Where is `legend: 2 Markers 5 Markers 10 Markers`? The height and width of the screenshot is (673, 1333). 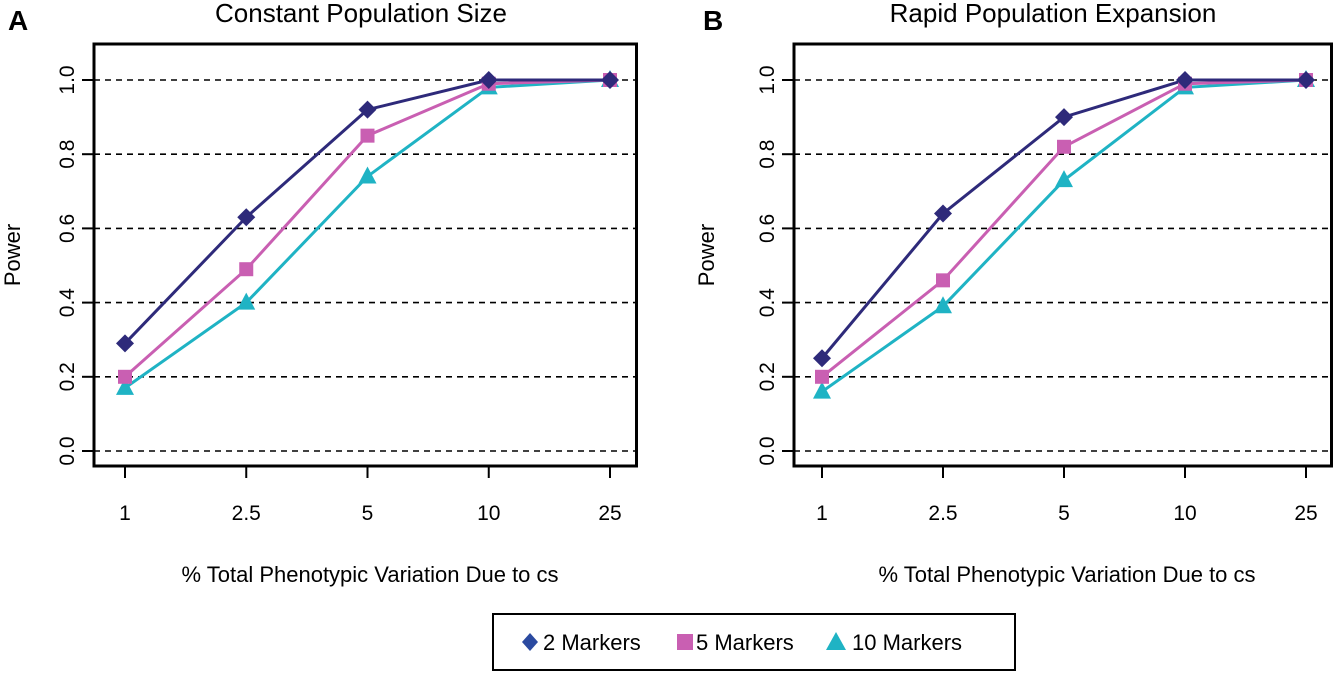
legend: 2 Markers 5 Markers 10 Markers is located at coordinates (754, 642).